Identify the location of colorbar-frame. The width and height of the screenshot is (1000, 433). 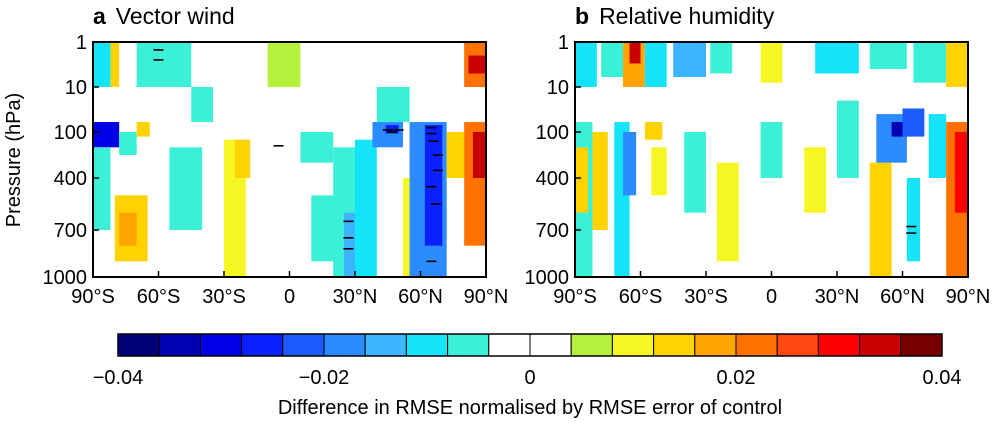
(530, 345).